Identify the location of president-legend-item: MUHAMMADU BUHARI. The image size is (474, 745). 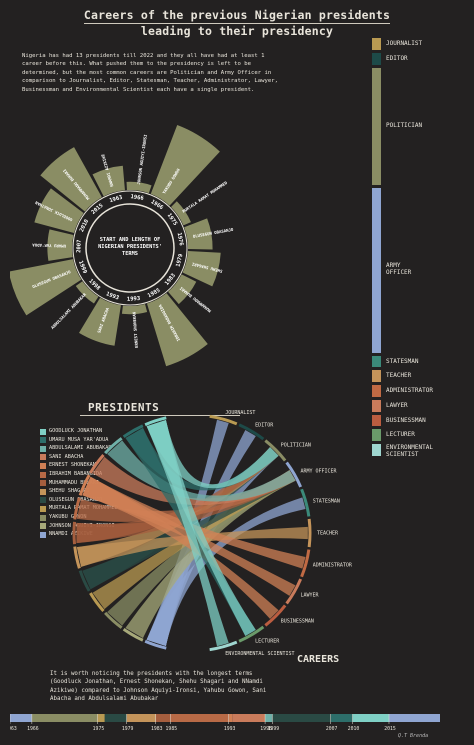
(79, 483).